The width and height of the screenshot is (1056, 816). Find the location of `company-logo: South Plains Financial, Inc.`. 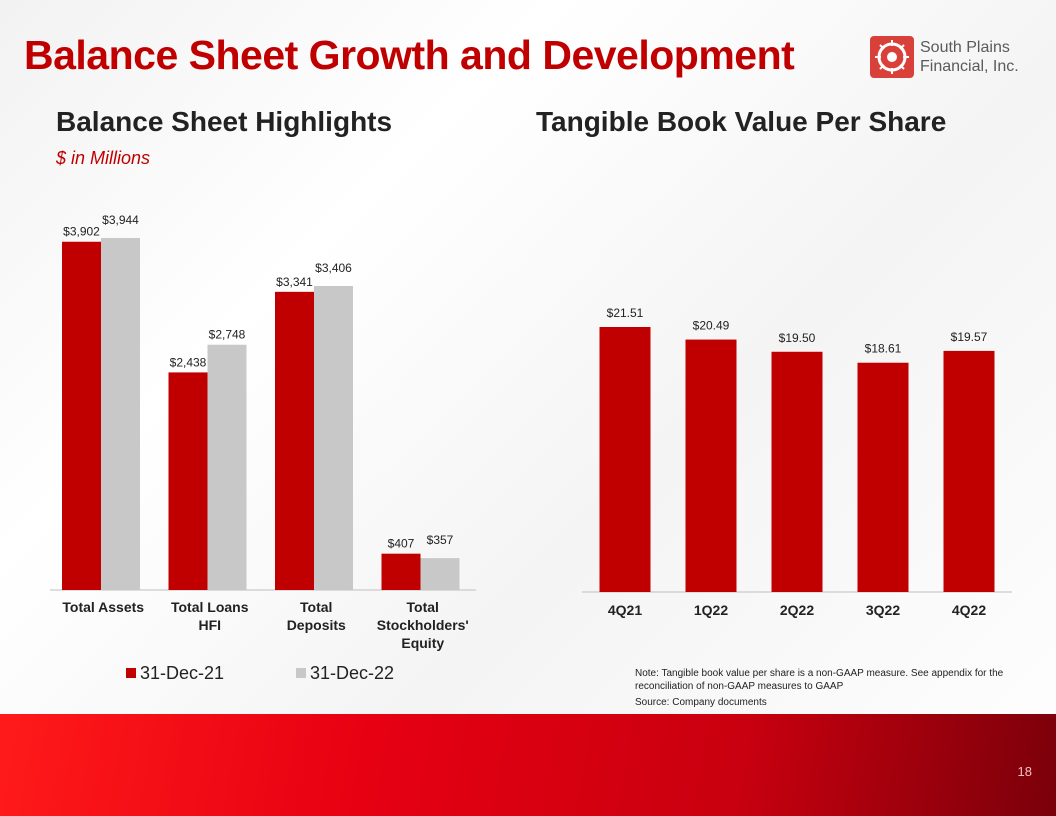

company-logo: South Plains Financial, Inc. is located at coordinates (960, 58).